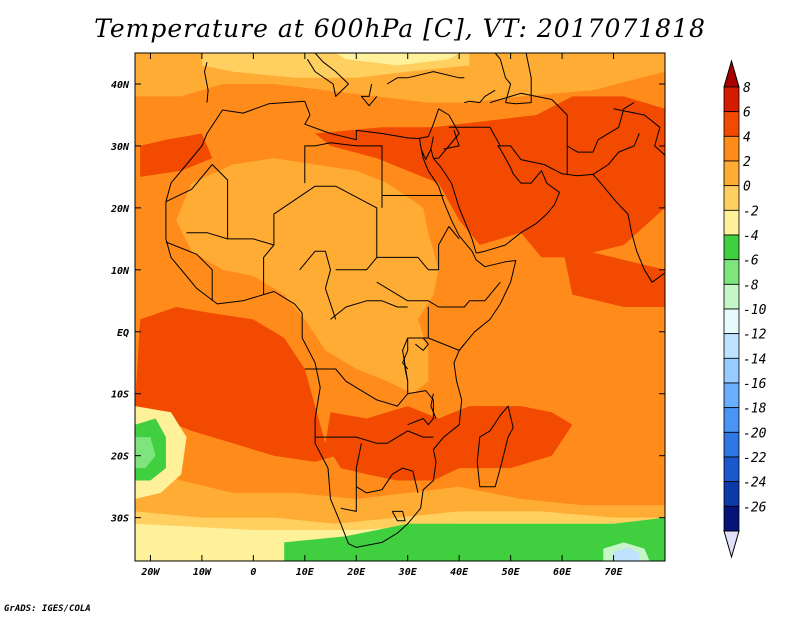 The image size is (800, 618). What do you see at coordinates (754, 359) in the screenshot?
I see `colorbar-label: -14` at bounding box center [754, 359].